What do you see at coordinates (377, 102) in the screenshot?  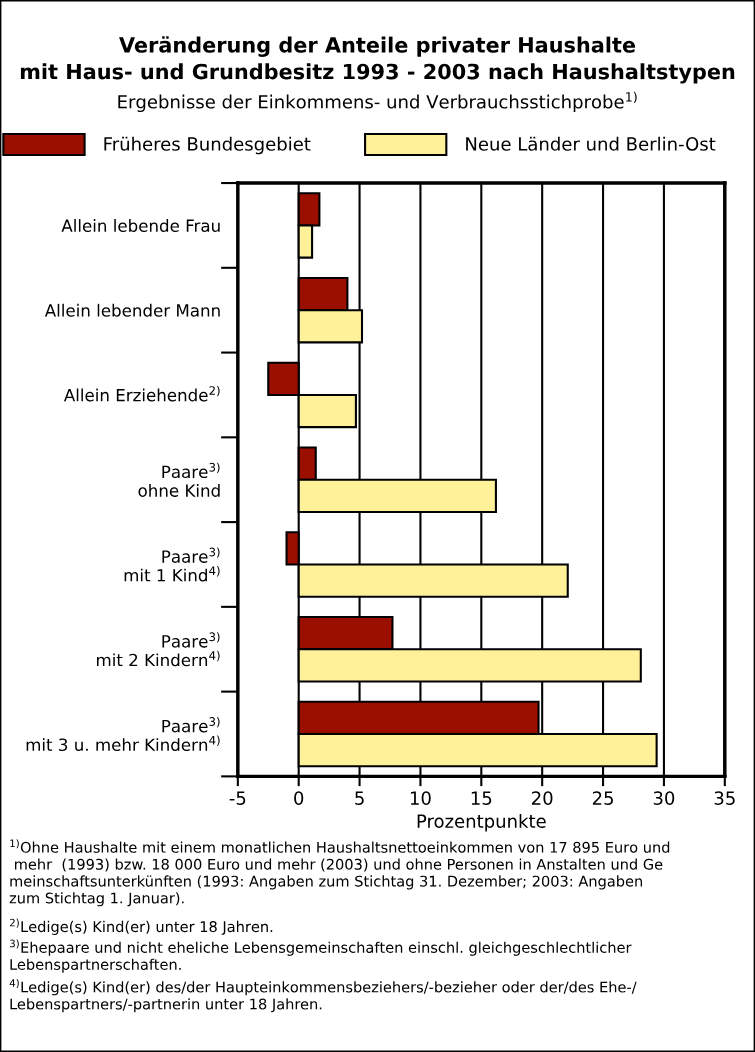 I see `chart-subtitle: Ergebnisse der Einkommens- und Verbrauchsstichprobe$^{1)}$` at bounding box center [377, 102].